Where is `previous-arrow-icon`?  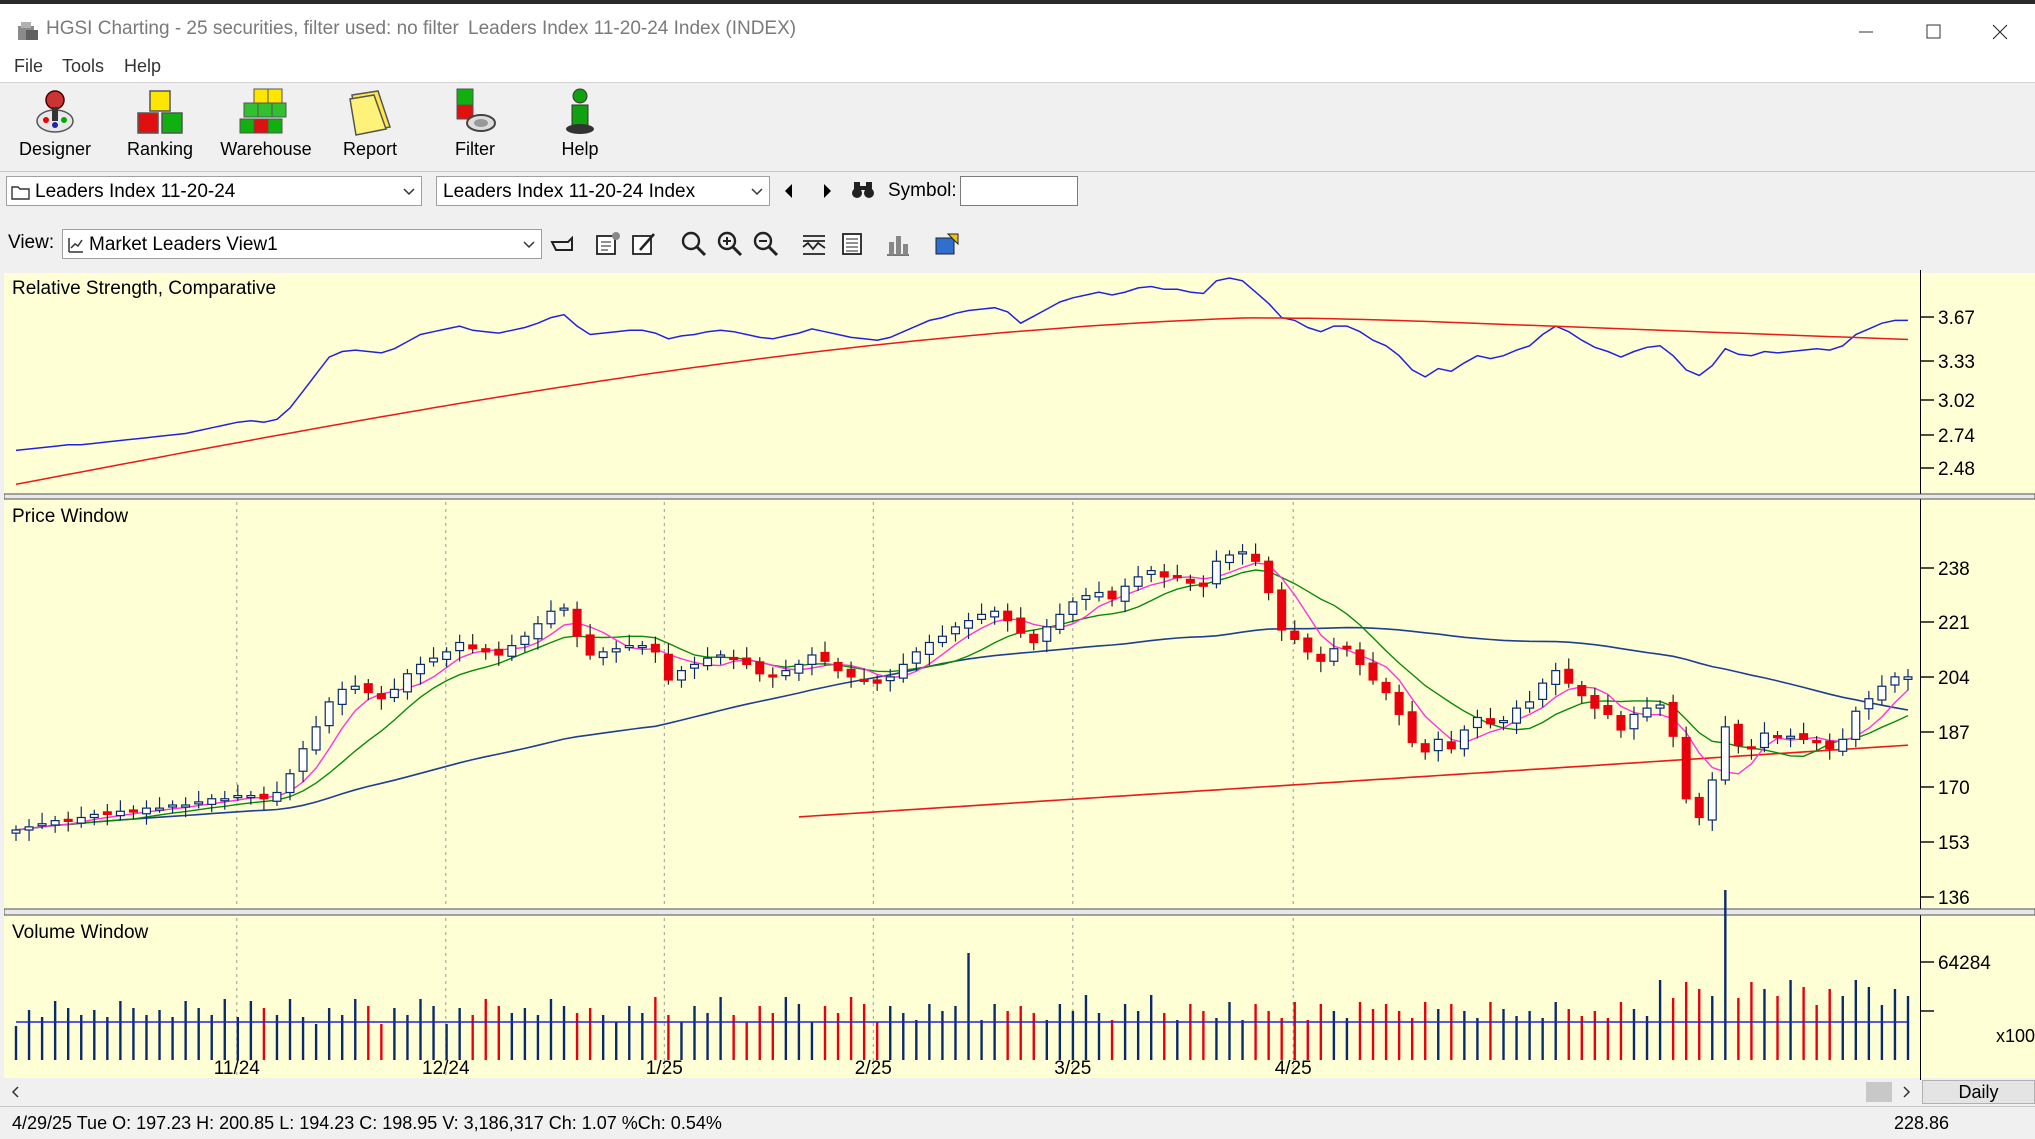 previous-arrow-icon is located at coordinates (789, 191).